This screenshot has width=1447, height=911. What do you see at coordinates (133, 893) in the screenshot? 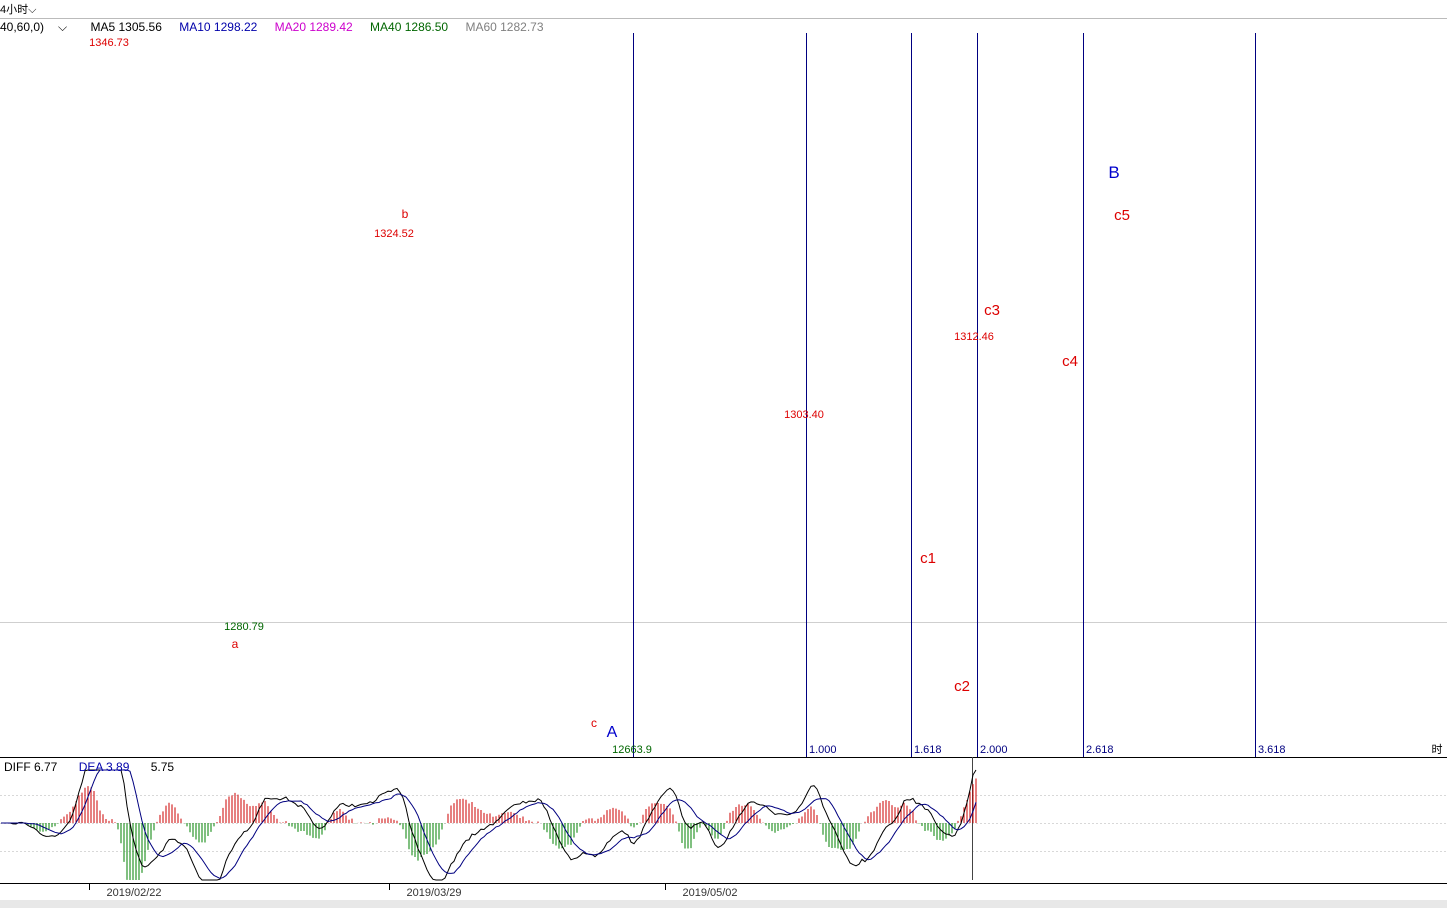
I see `x-axis-label: 2019/02/22` at bounding box center [133, 893].